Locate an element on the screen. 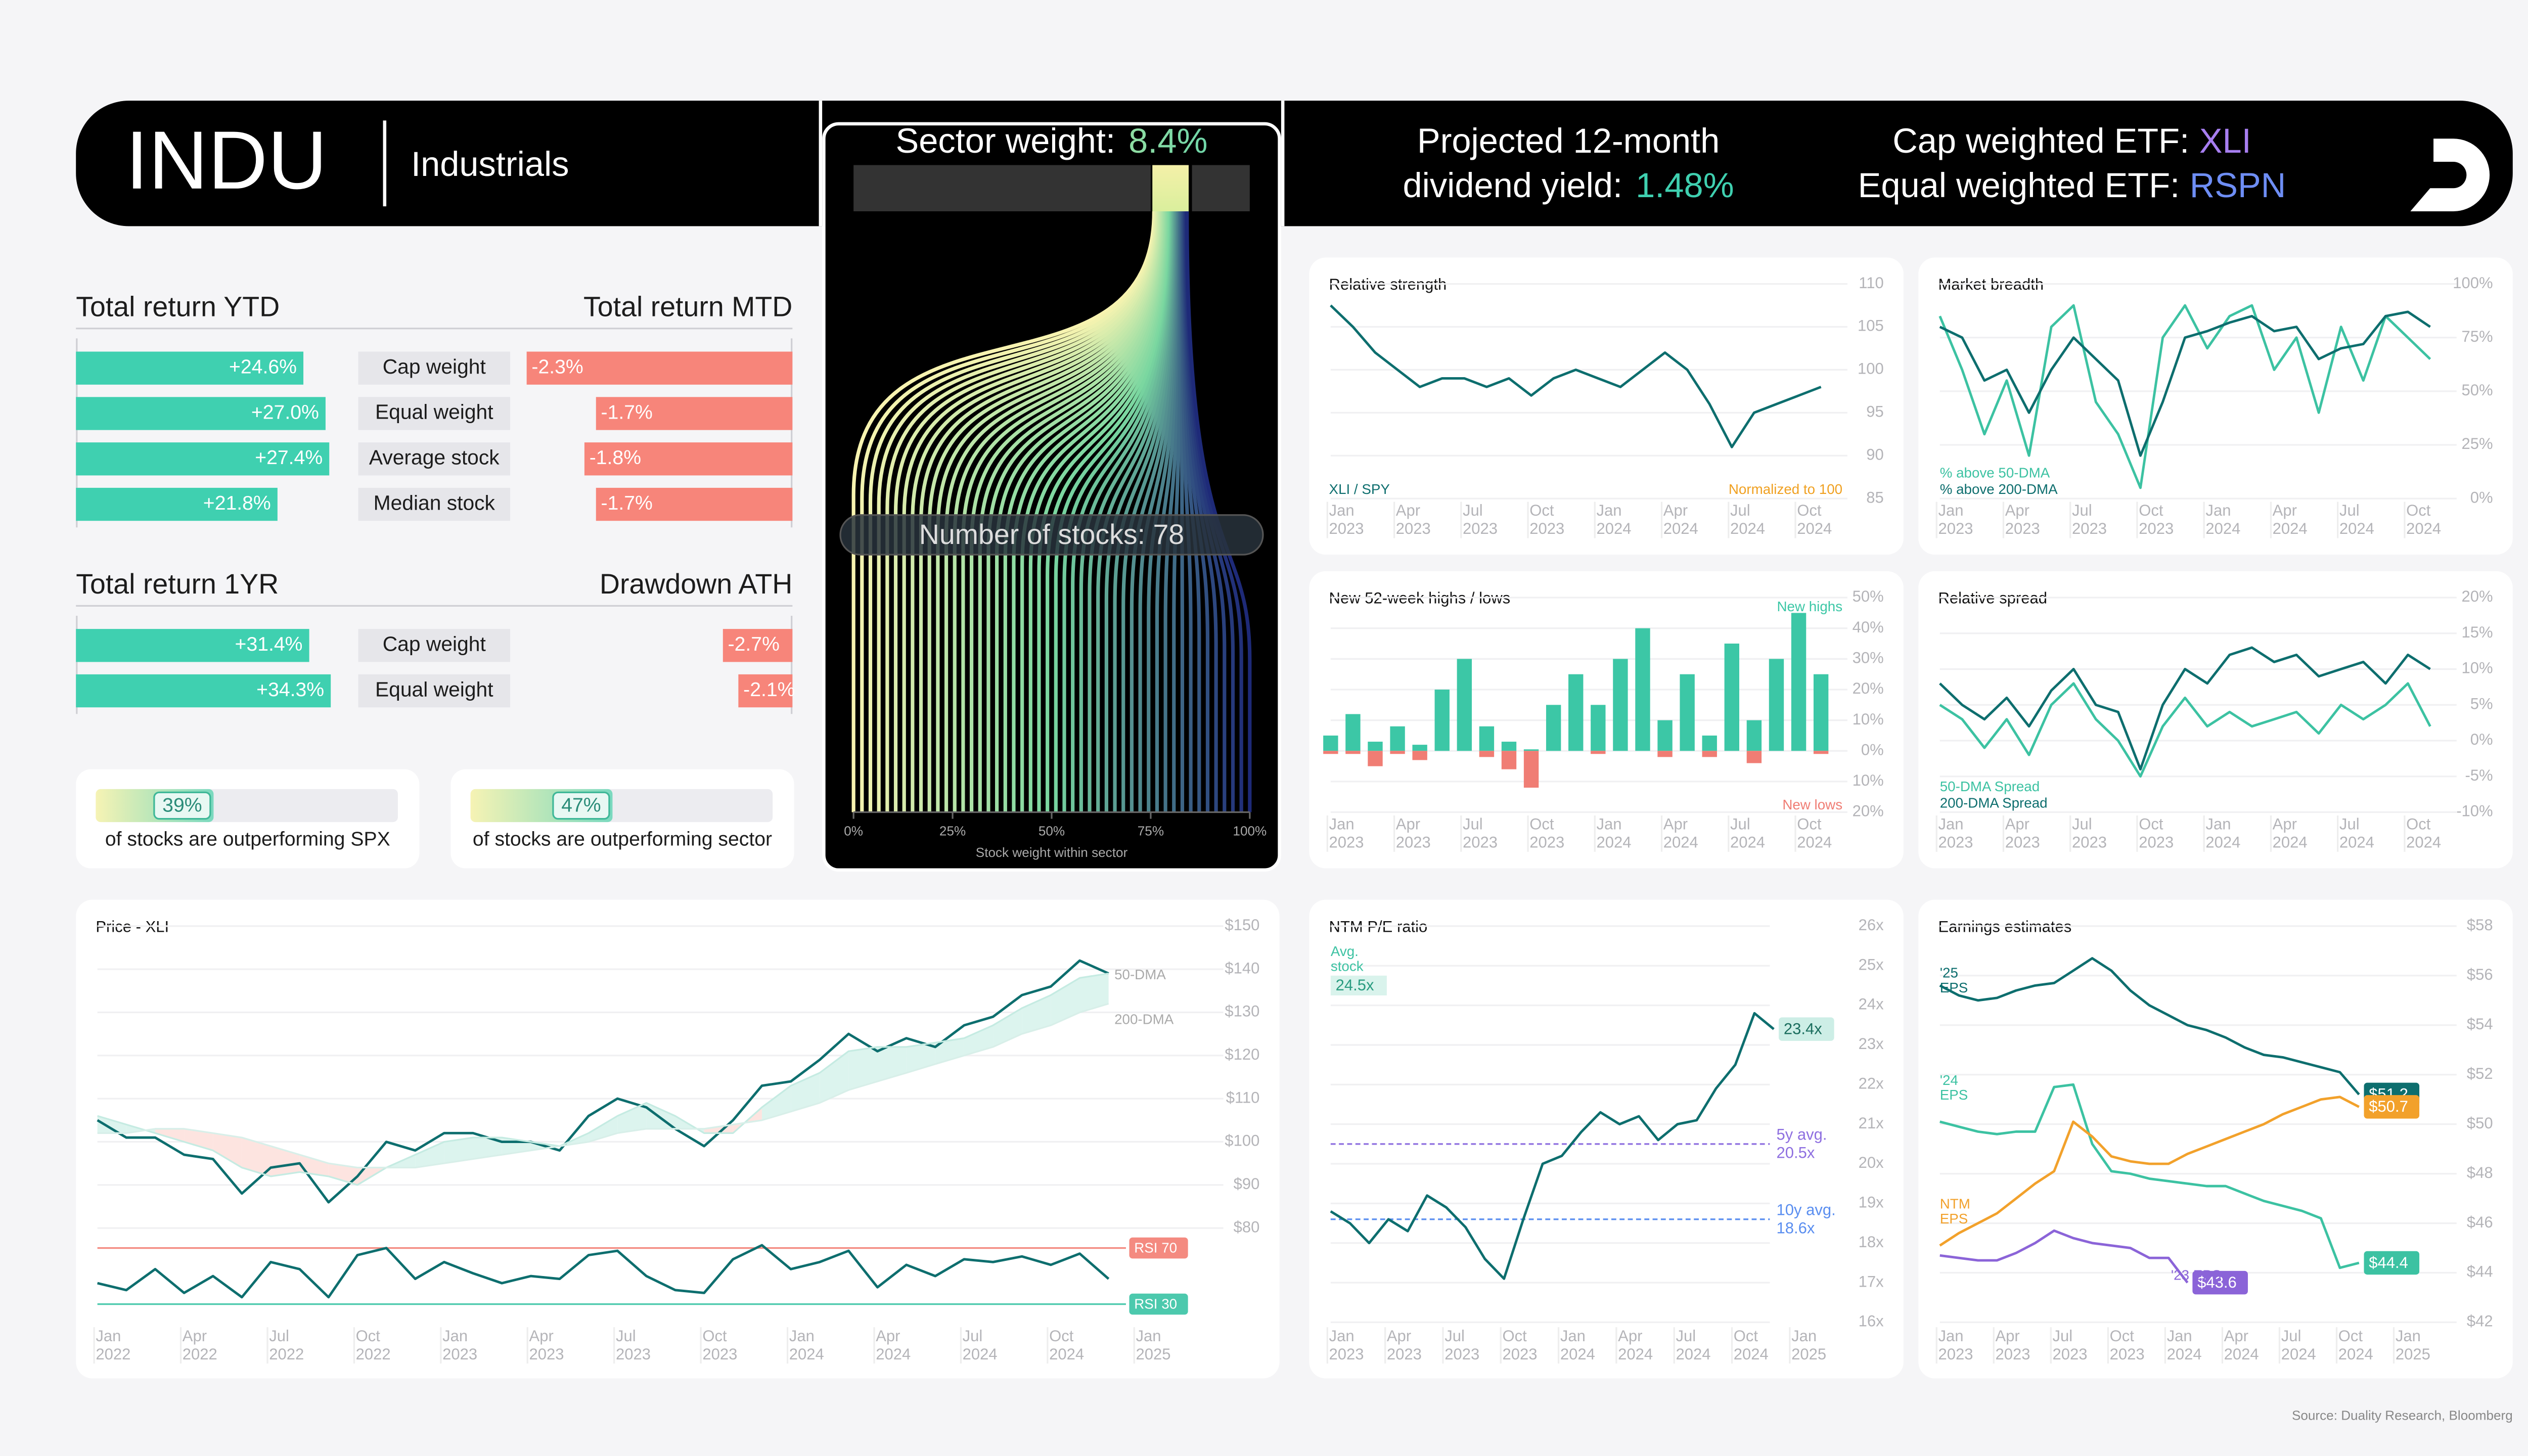 The width and height of the screenshot is (2528, 1456). stat-value: 47% is located at coordinates (581, 805).